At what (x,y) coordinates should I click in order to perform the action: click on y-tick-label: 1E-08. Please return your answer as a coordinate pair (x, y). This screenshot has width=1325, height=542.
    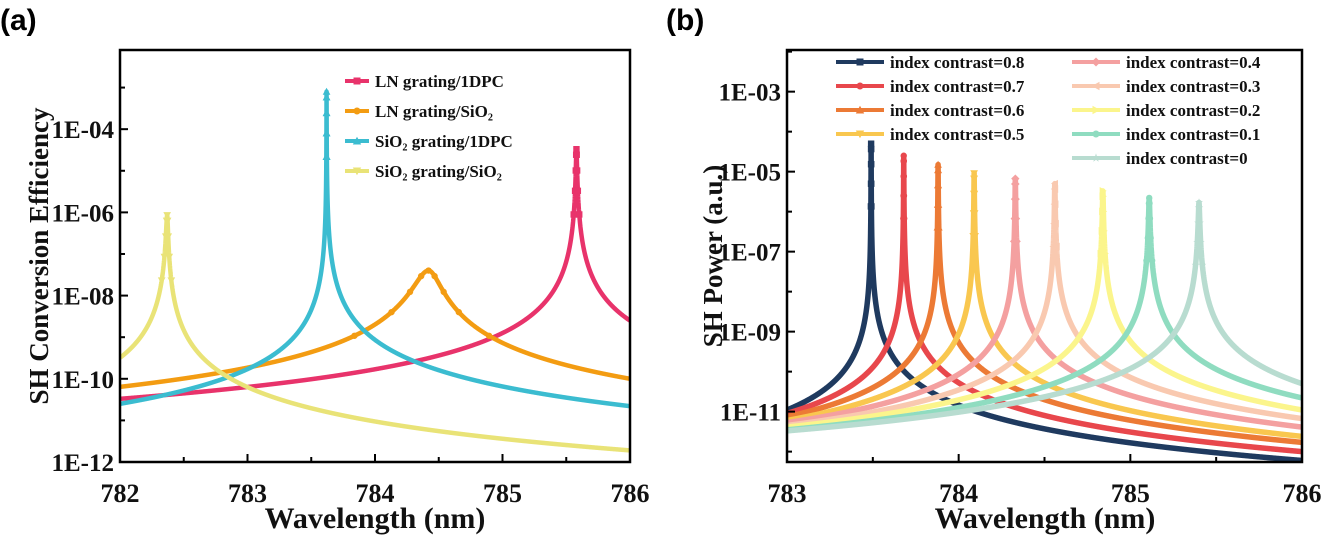
    Looking at the image, I should click on (83, 297).